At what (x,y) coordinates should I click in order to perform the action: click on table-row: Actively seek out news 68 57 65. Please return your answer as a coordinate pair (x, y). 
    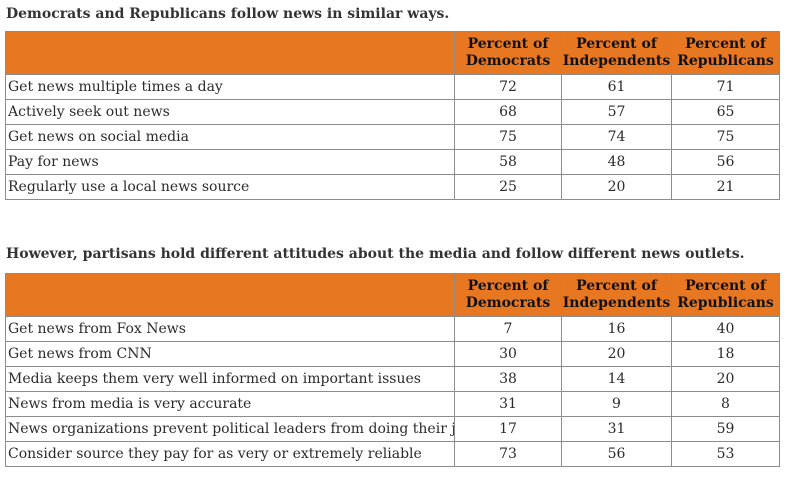
    Looking at the image, I should click on (392, 112).